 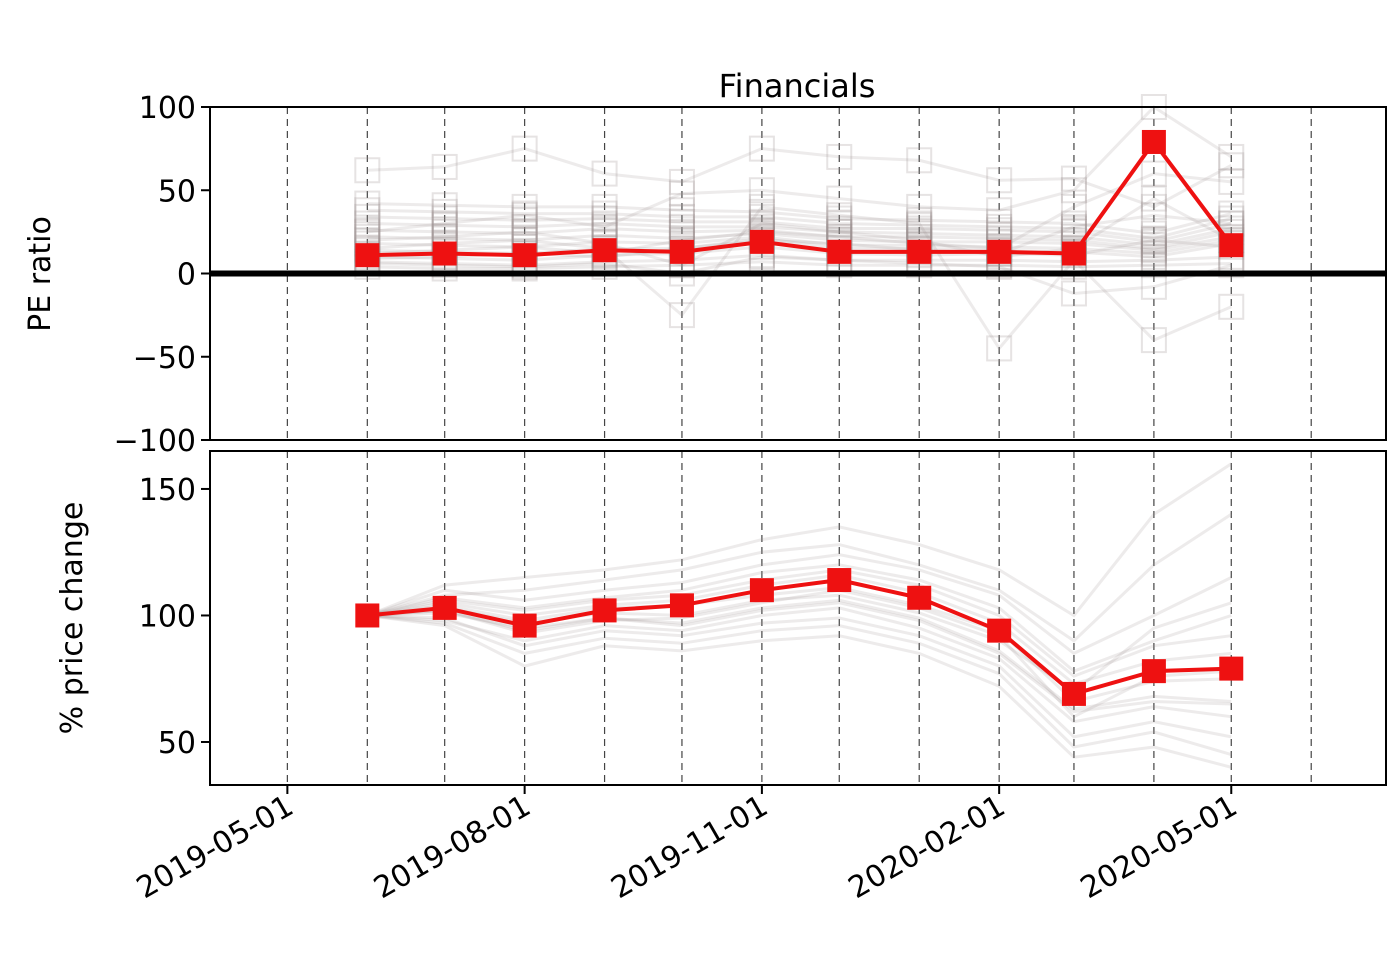 I want to click on x-tick-label: 2019-05-01, so click(x=215, y=847).